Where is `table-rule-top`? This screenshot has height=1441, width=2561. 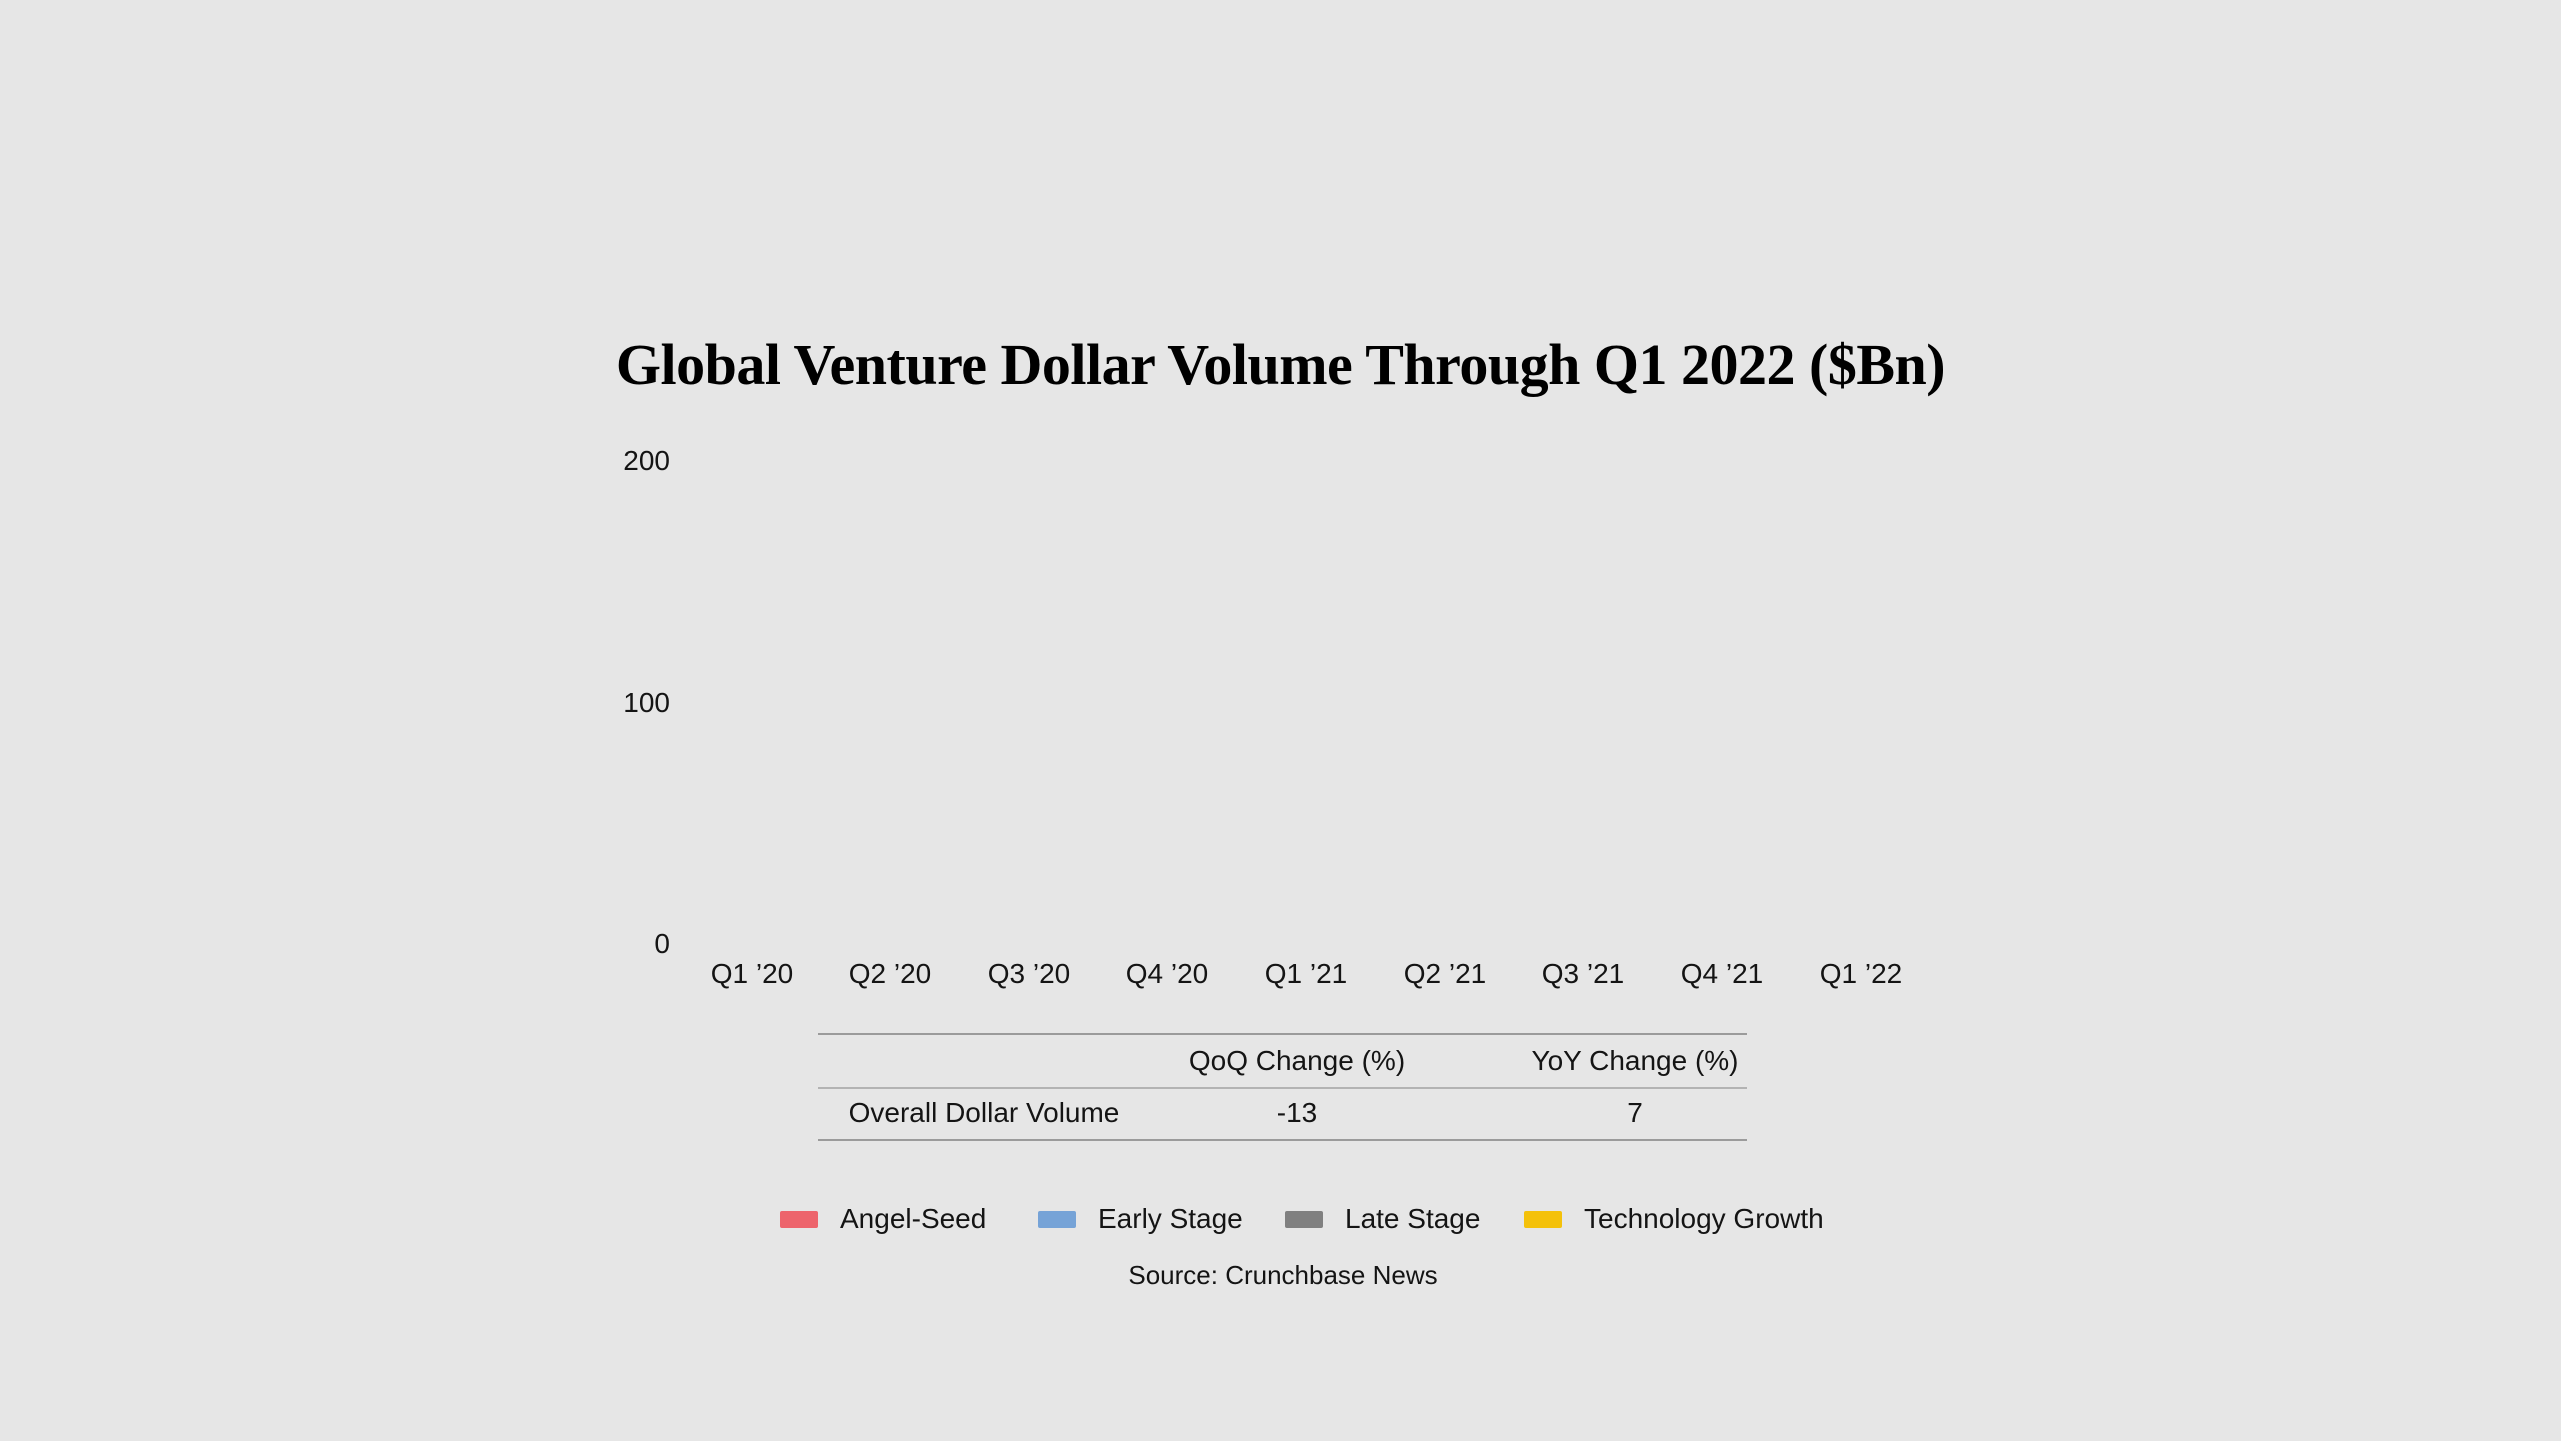
table-rule-top is located at coordinates (1282, 1034).